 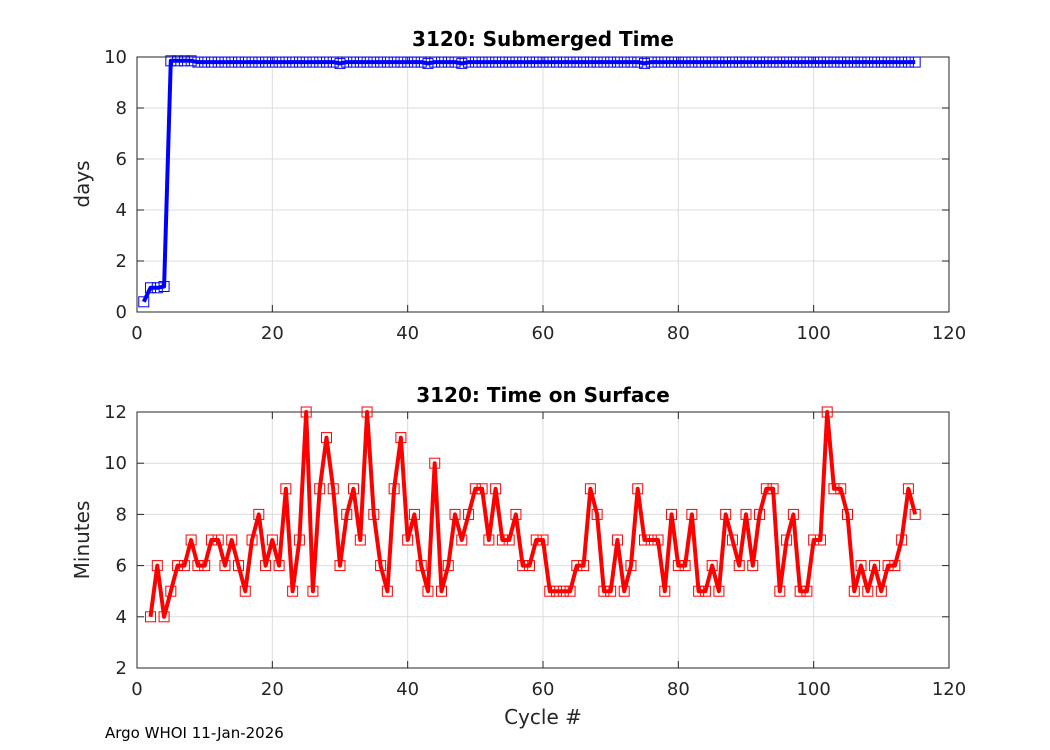 What do you see at coordinates (115, 412) in the screenshot?
I see `surface-y-tick-label: 12` at bounding box center [115, 412].